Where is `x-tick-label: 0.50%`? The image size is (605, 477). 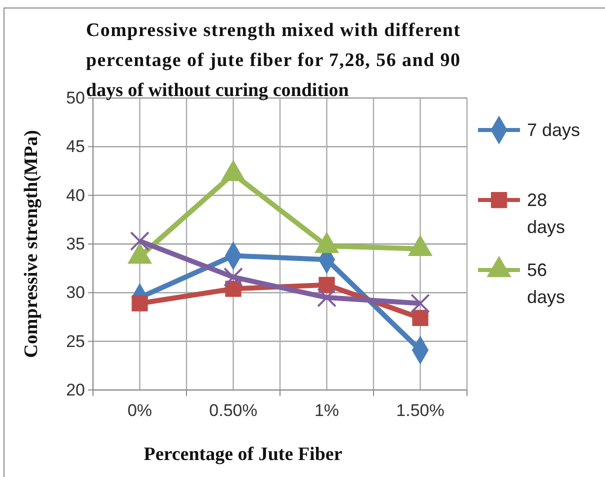
x-tick-label: 0.50% is located at coordinates (233, 410).